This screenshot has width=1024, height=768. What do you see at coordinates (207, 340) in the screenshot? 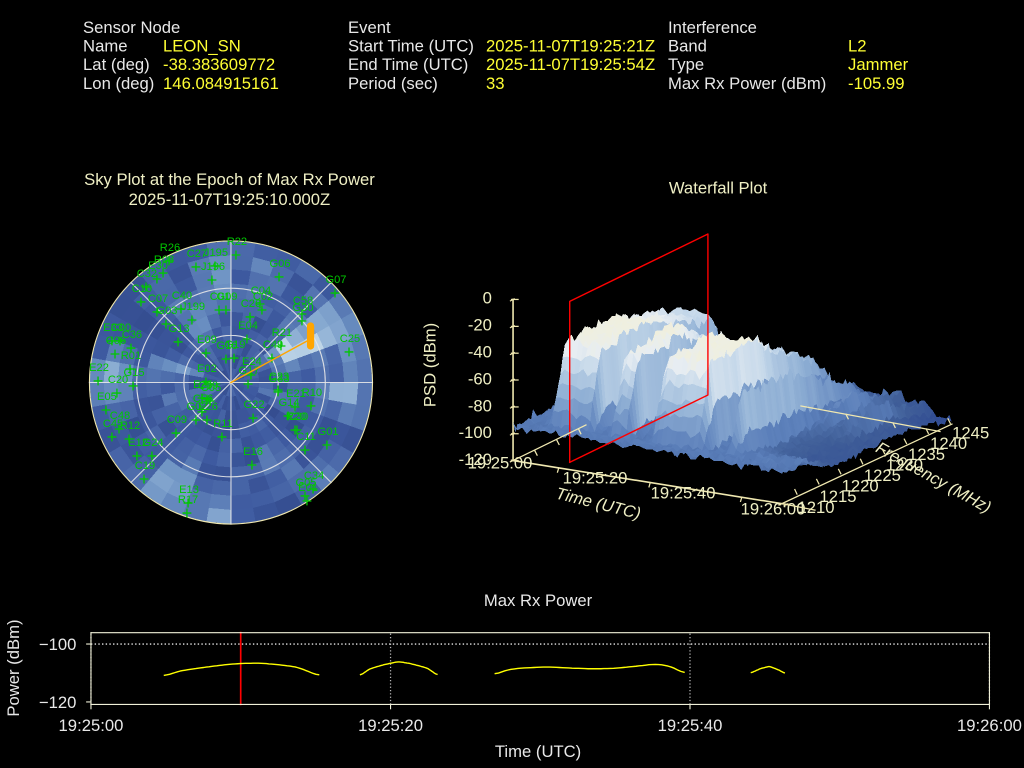
I see `svg-text: E09` at bounding box center [207, 340].